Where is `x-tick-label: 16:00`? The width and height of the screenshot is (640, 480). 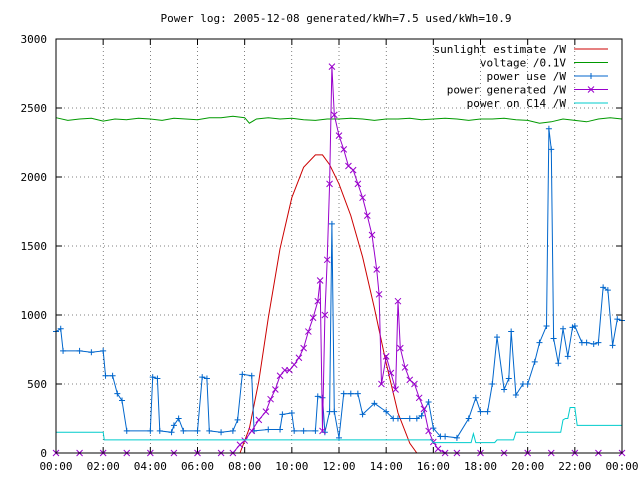
x-tick-label: 16:00 is located at coordinates (433, 466).